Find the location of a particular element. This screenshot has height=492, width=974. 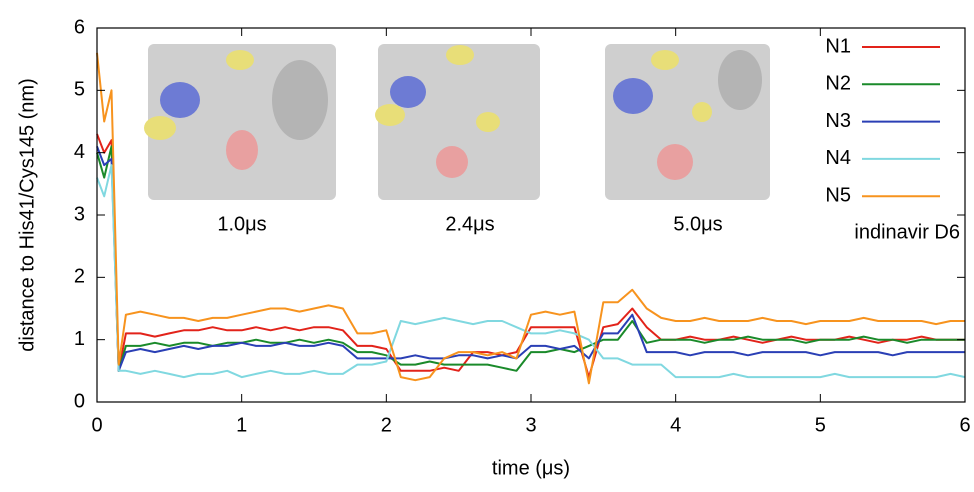

legend-title: indinavir D6 is located at coordinates (907, 232).